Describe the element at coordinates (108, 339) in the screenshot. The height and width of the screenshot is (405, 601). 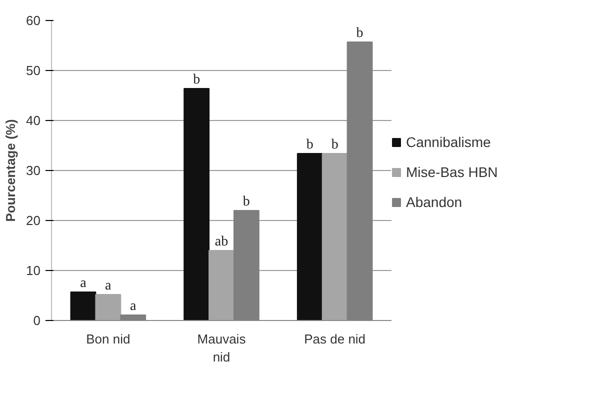
I see `x-tick-label: Bon nid` at that location.